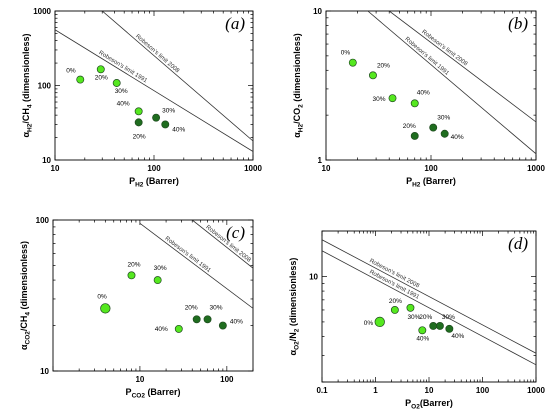 This screenshot has height=412, width=550. I want to click on y-axis-label-part: /CO, so click(297, 116).